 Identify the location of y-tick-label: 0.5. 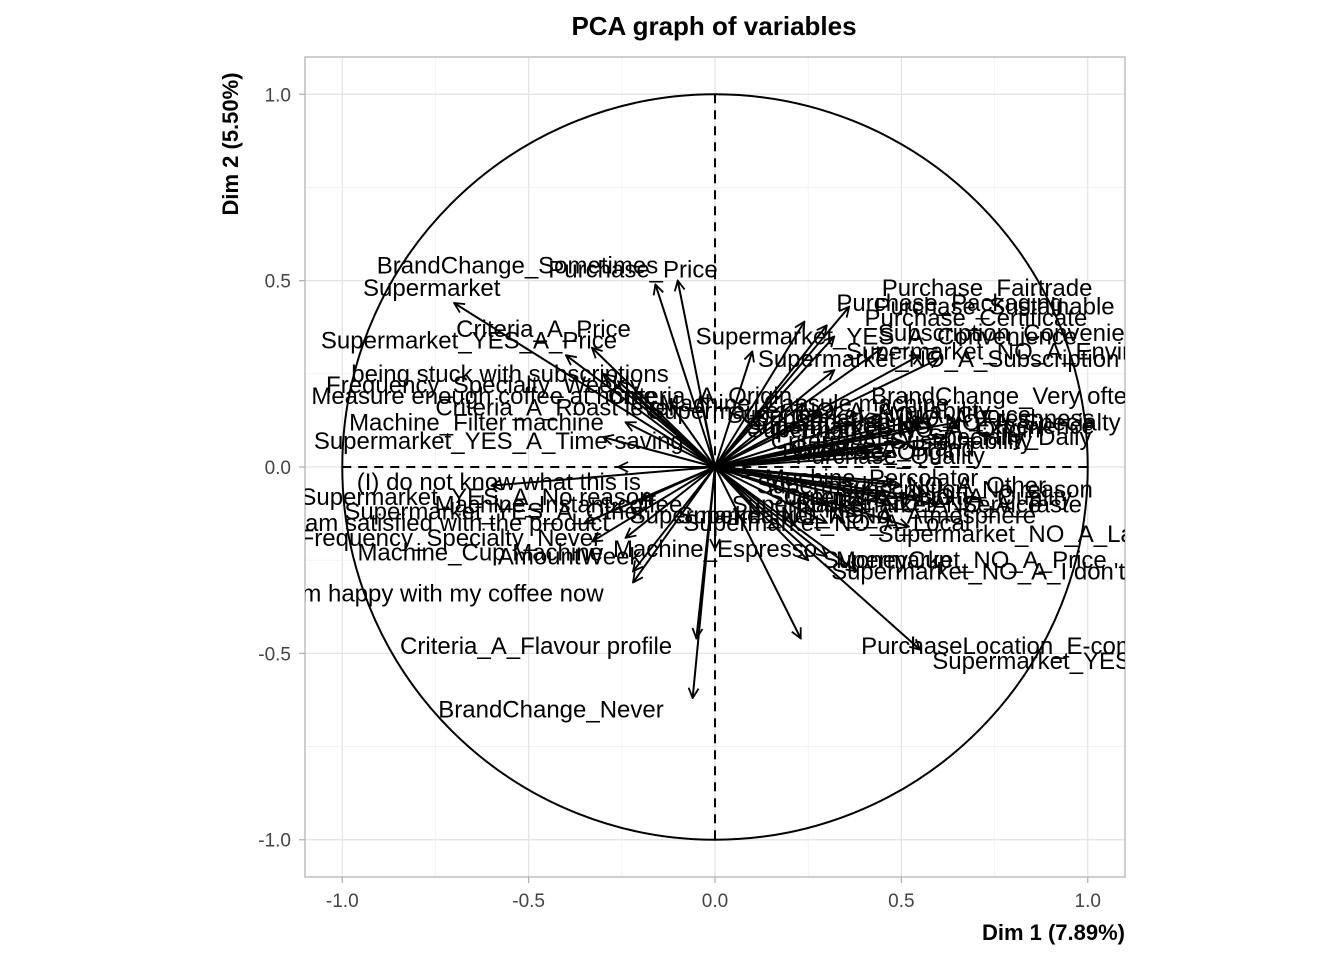
(278, 282).